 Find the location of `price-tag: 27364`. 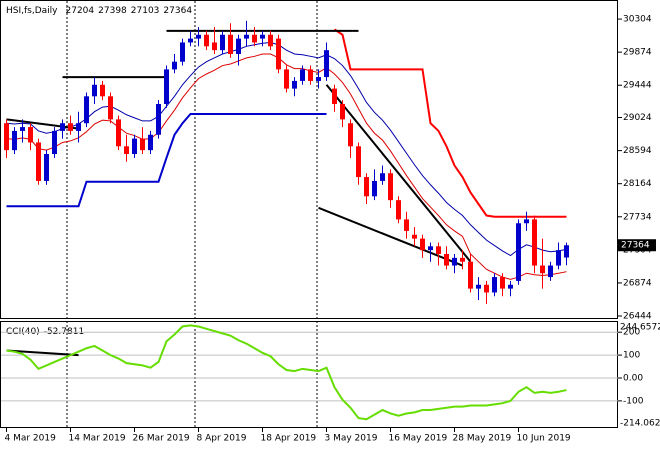

price-tag: 27364 is located at coordinates (635, 246).